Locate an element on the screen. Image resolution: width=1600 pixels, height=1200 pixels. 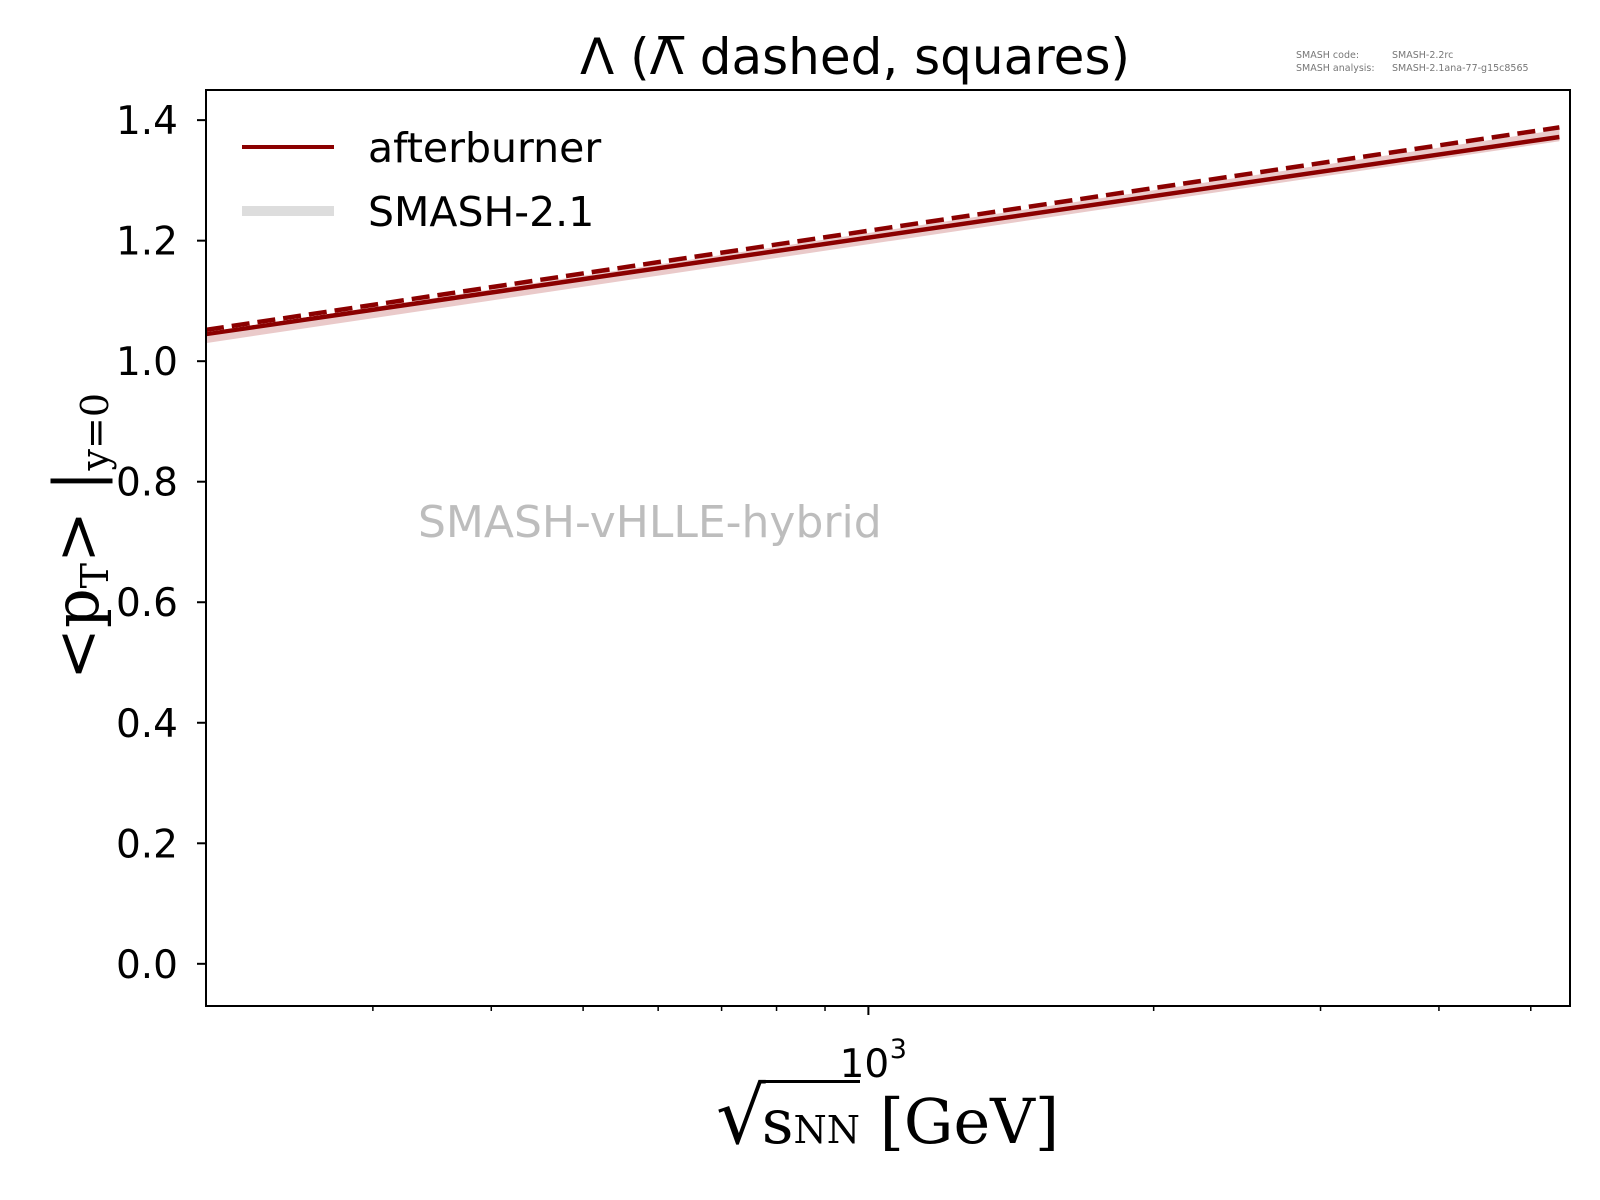
series-line-lambda is located at coordinates (882, 235).